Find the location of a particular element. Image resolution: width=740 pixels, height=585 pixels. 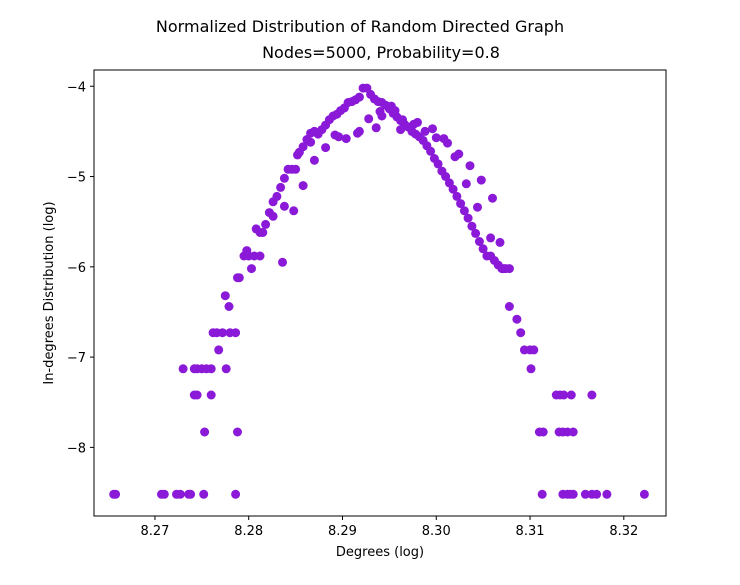

y-tick-label: −6 is located at coordinates (76, 268).